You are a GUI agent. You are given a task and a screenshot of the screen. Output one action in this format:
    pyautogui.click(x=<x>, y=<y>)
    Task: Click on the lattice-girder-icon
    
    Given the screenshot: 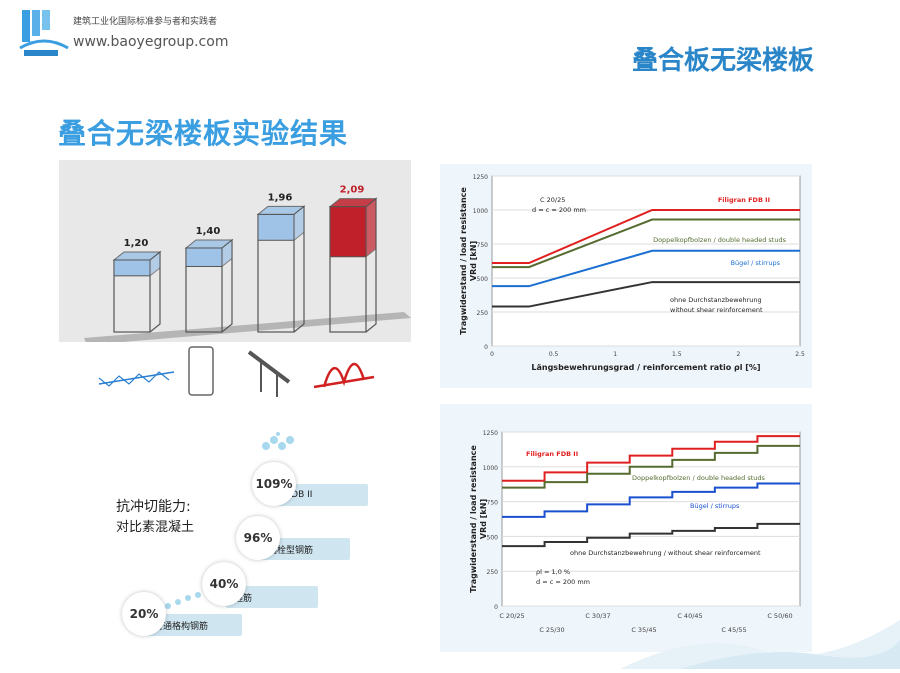 What is the action you would take?
    pyautogui.click(x=136, y=379)
    